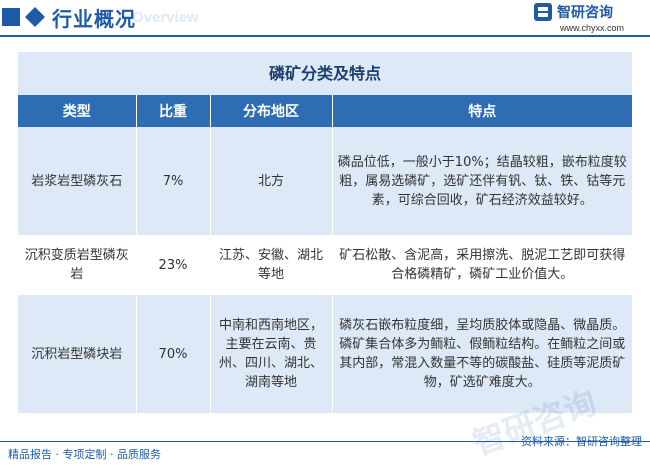 This screenshot has height=465, width=650. I want to click on footer-slogan: 精品报告 · 专项定制 · 品质服务, so click(84, 454).